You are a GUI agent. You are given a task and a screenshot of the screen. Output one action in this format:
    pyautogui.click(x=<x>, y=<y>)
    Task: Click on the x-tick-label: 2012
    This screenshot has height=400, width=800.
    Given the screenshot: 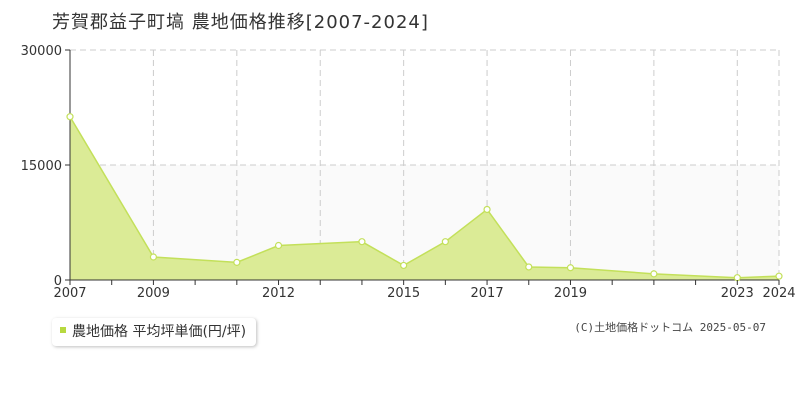 What is the action you would take?
    pyautogui.click(x=278, y=293)
    